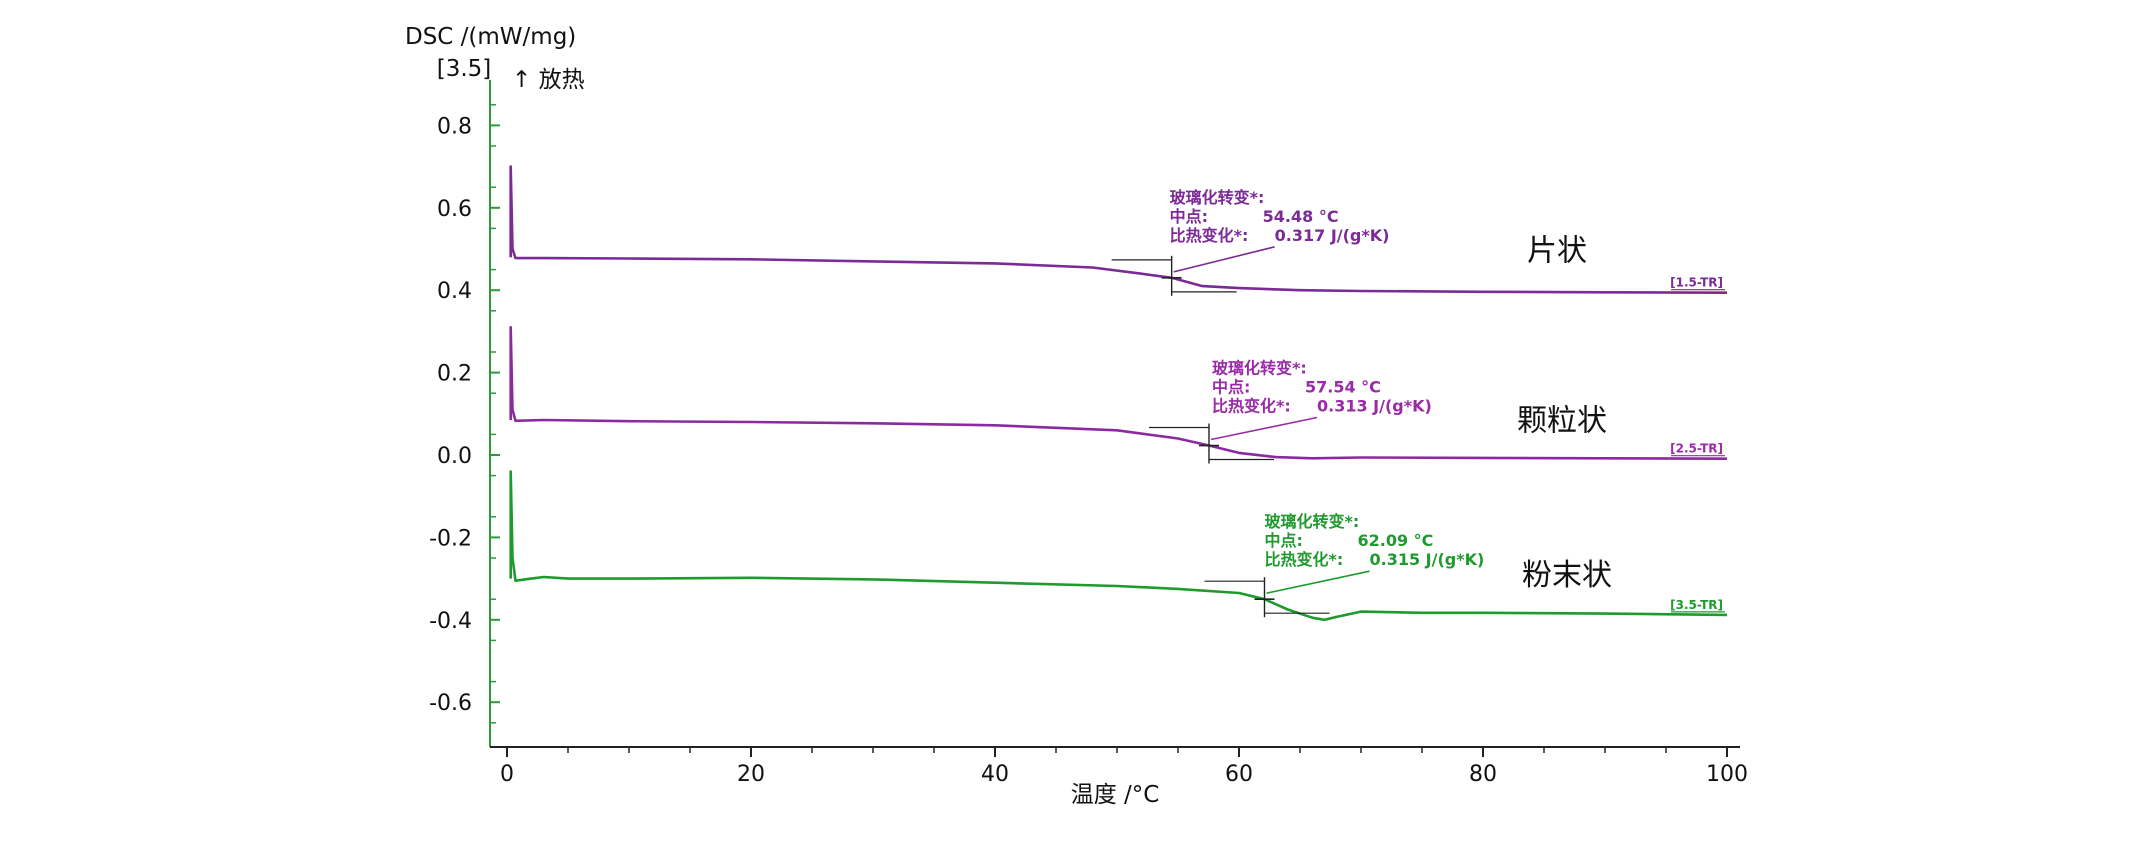  What do you see at coordinates (454, 374) in the screenshot?
I see `y-tick-label: 0.2` at bounding box center [454, 374].